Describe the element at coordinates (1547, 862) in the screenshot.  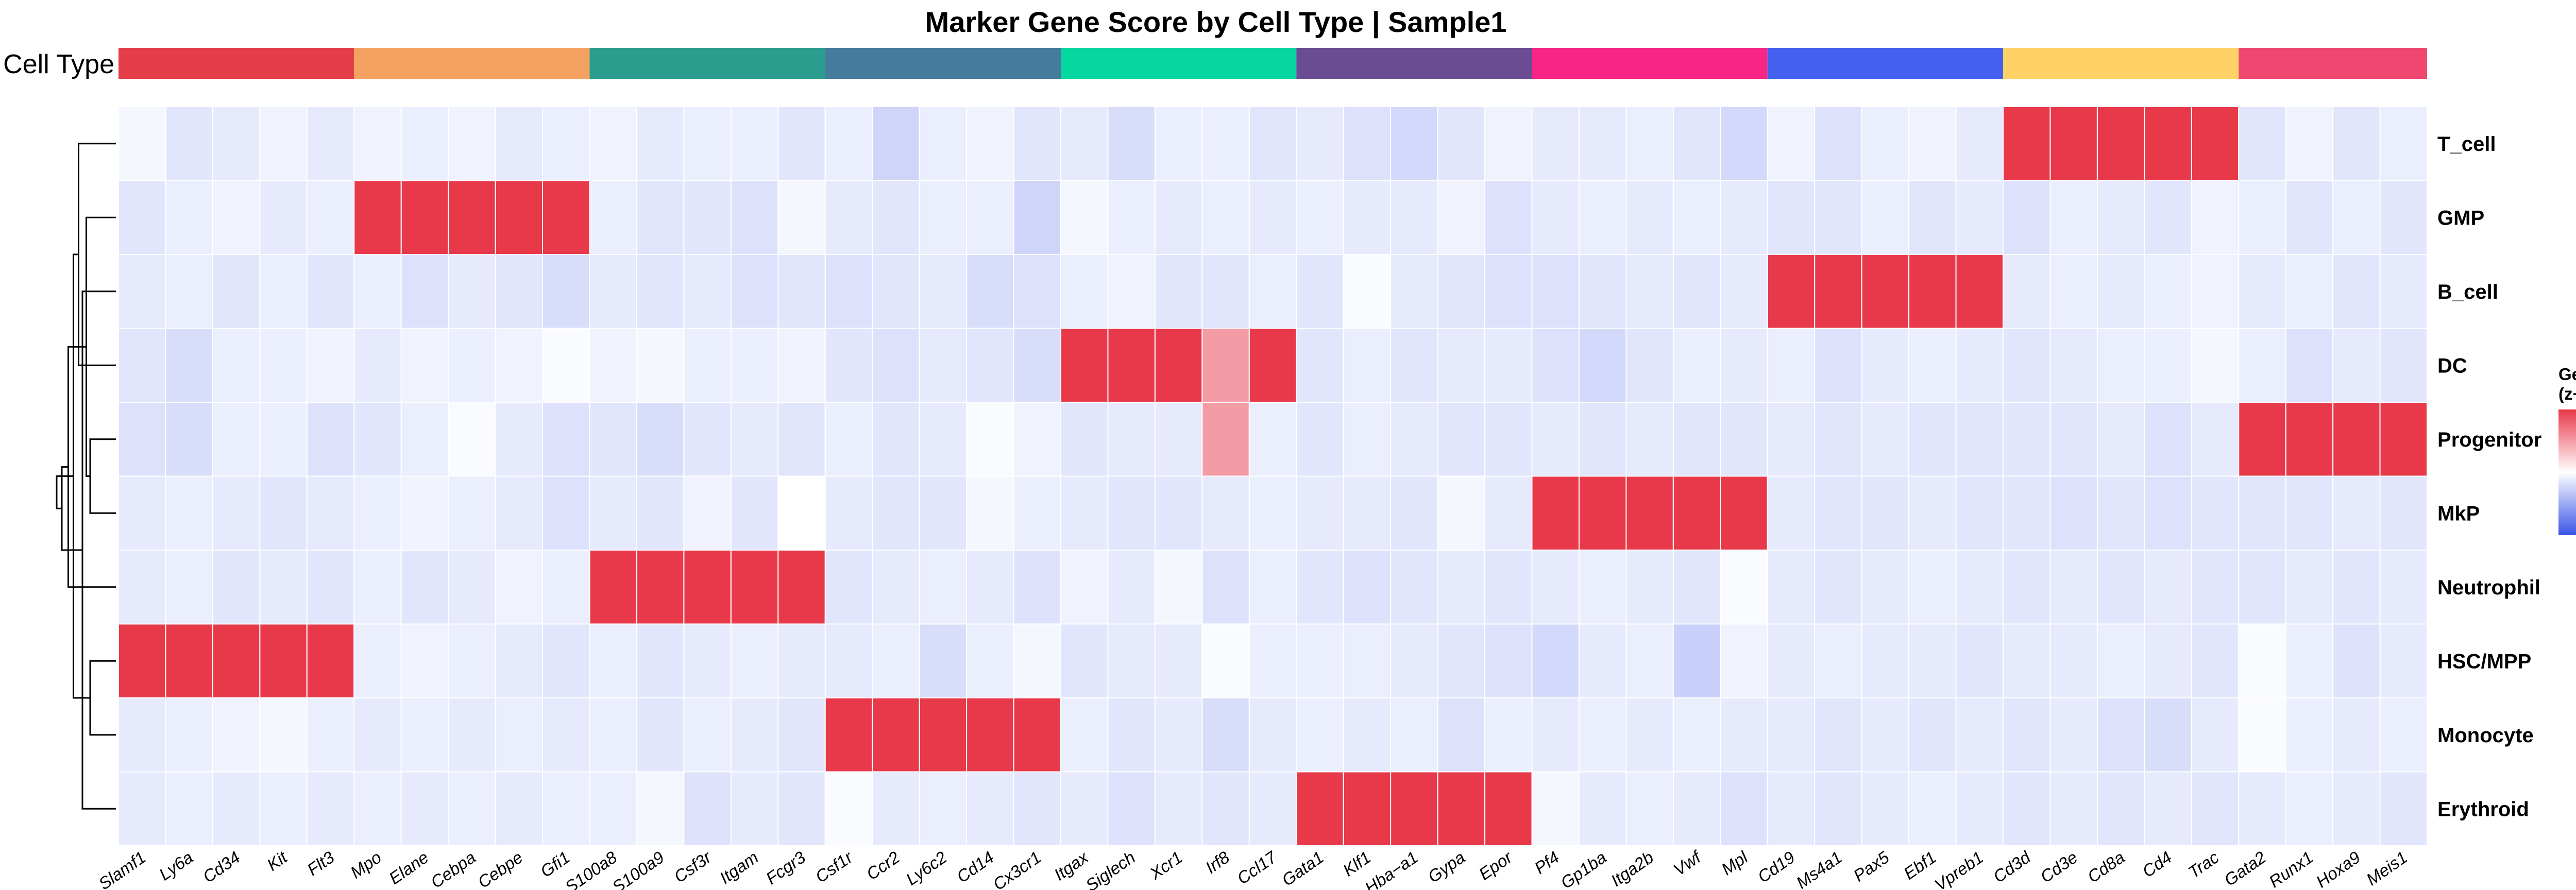
I see `col-label-pf4: Pf4` at that location.